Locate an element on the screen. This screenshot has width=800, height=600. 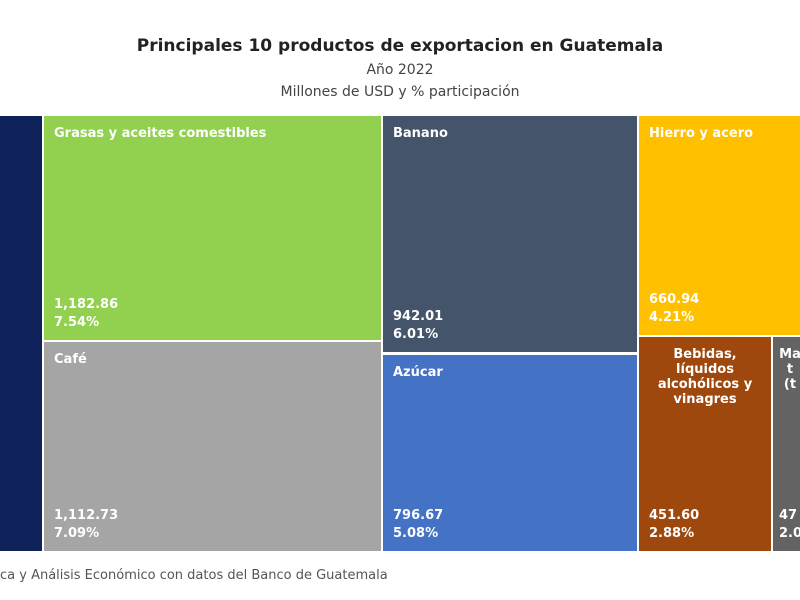
tile-value: 47 is located at coordinates (788, 515).